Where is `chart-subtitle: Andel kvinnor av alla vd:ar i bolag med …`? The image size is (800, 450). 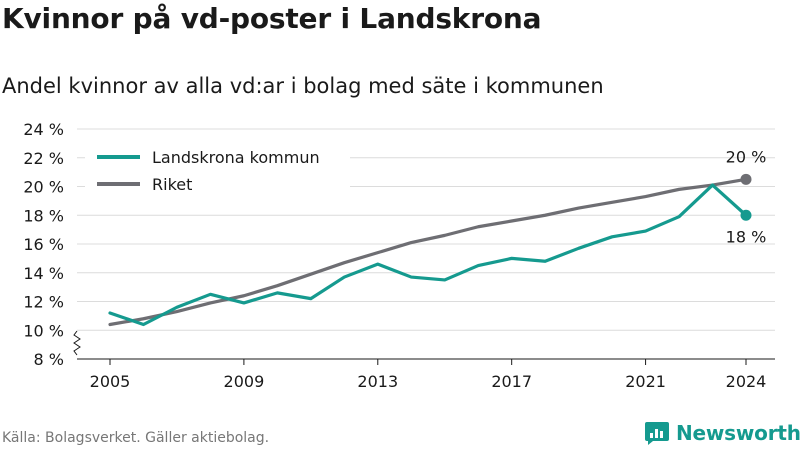 chart-subtitle: Andel kvinnor av alla vd:ar i bolag med … is located at coordinates (303, 86).